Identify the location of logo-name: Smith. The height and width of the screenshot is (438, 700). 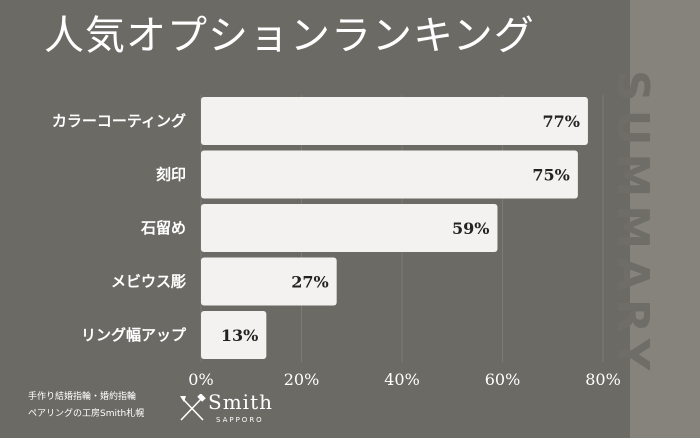
(240, 402).